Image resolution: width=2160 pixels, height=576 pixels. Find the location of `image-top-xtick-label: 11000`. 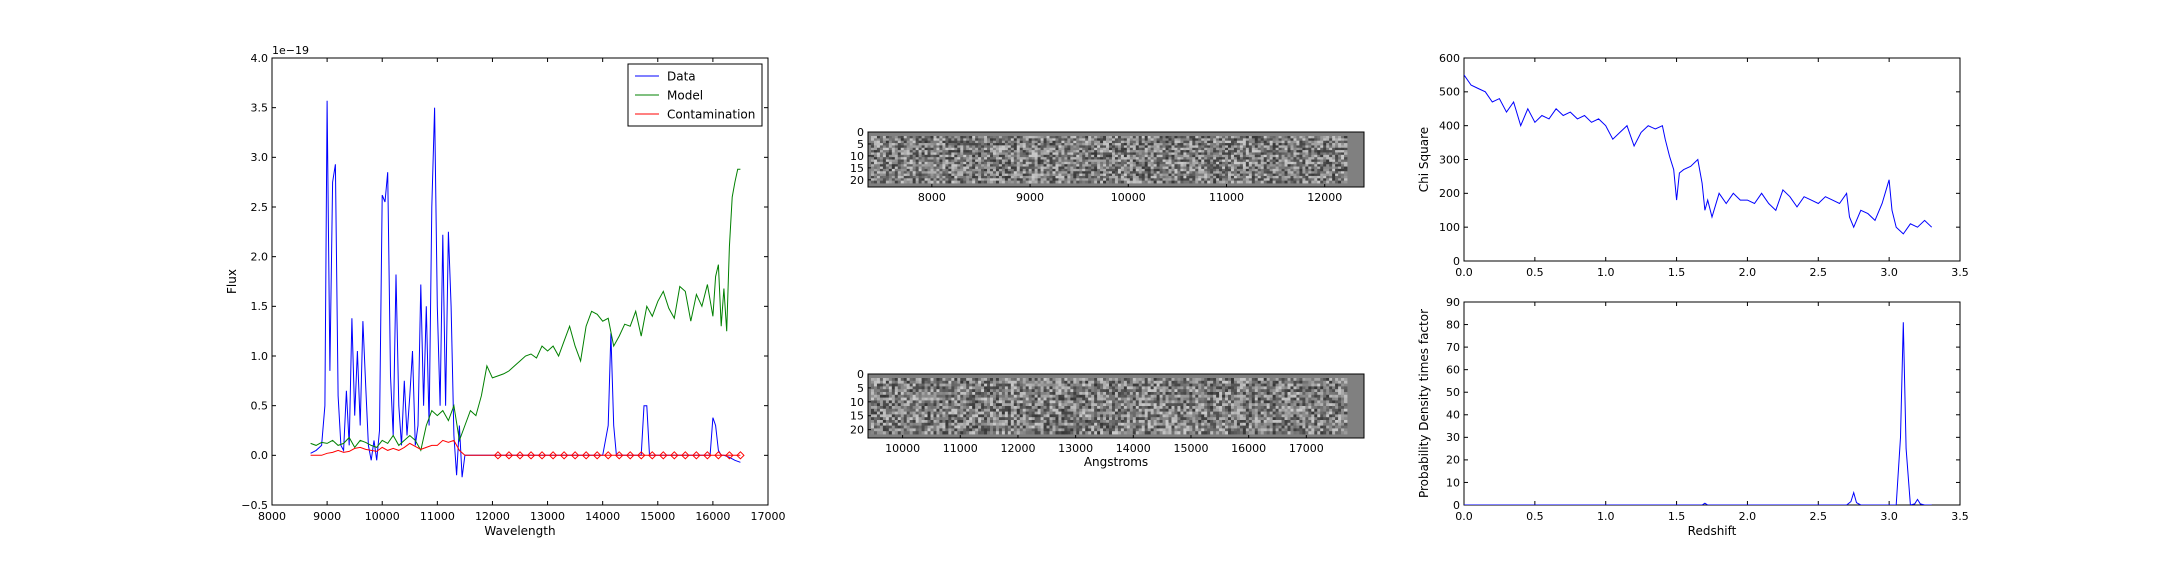

image-top-xtick-label: 11000 is located at coordinates (1226, 197).